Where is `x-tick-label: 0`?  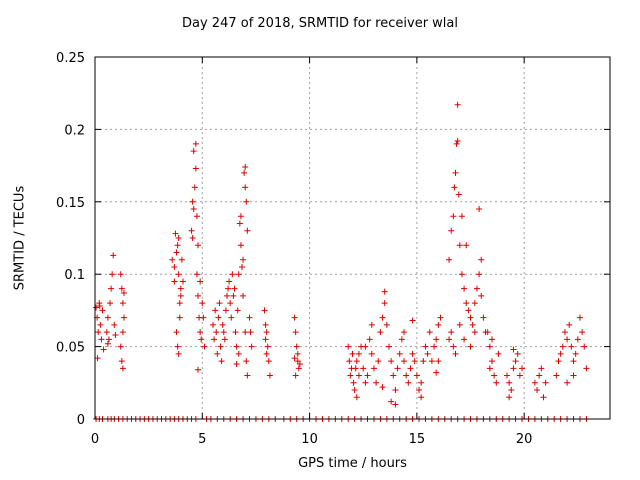
x-tick-label: 0 is located at coordinates (95, 439).